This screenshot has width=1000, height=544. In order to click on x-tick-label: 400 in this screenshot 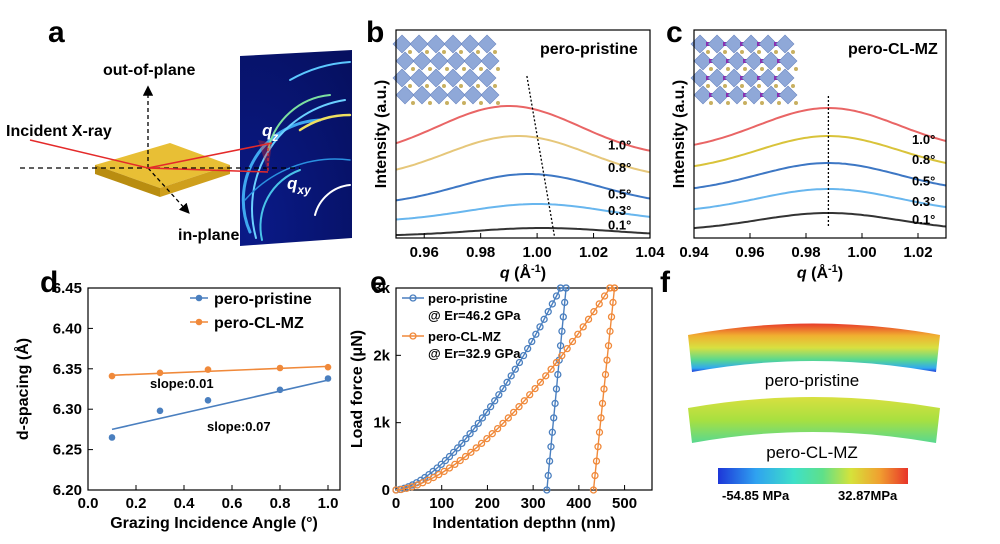, I will do `click(578, 503)`.